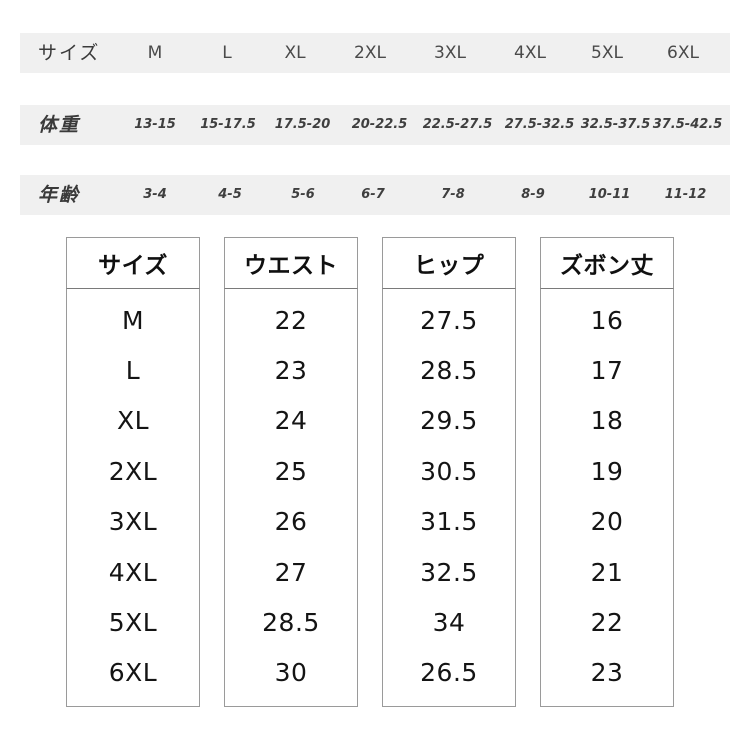 This screenshot has width=750, height=733. What do you see at coordinates (449, 371) in the screenshot?
I see `table-cell-hip-1: 28.5` at bounding box center [449, 371].